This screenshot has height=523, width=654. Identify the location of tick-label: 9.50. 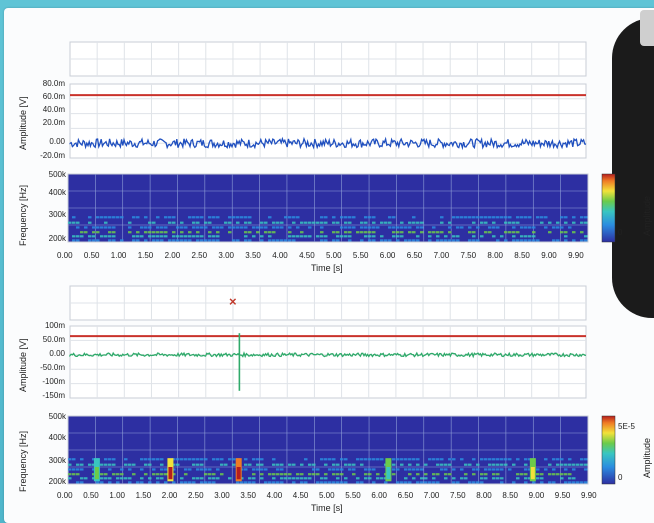
(562, 495).